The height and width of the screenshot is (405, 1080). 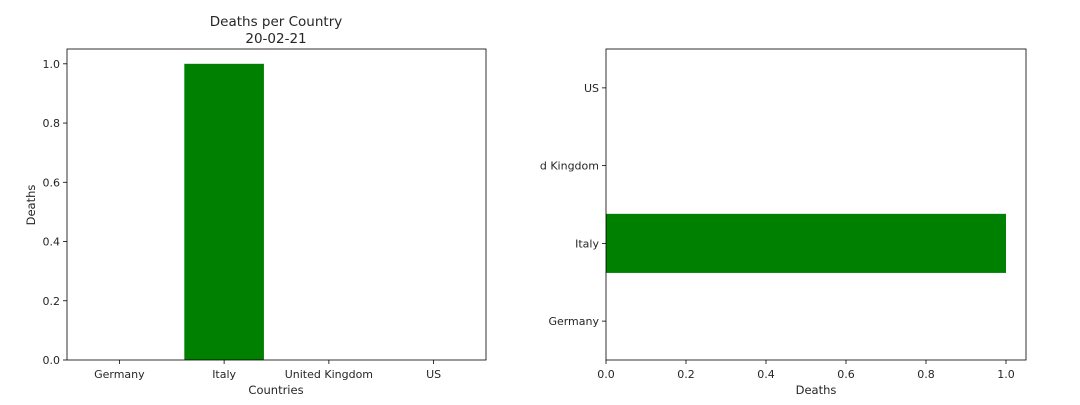 What do you see at coordinates (52, 64) in the screenshot?
I see `y-tick-label: 1.0` at bounding box center [52, 64].